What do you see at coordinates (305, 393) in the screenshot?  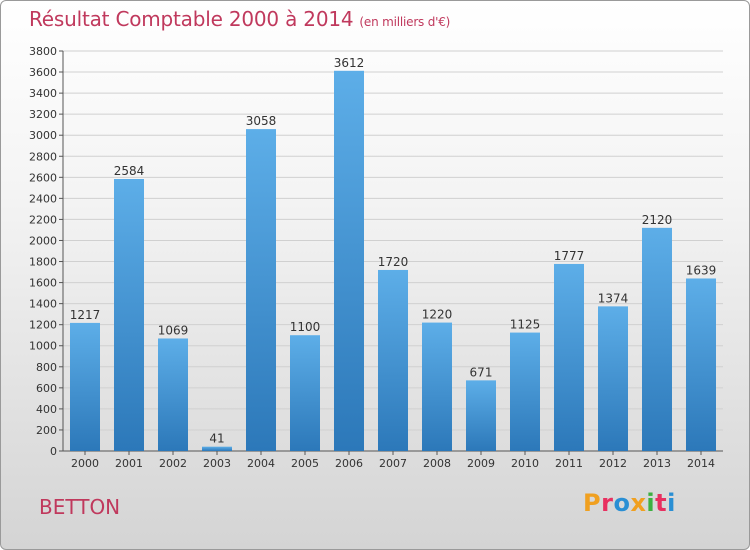 I see `bar-2005` at bounding box center [305, 393].